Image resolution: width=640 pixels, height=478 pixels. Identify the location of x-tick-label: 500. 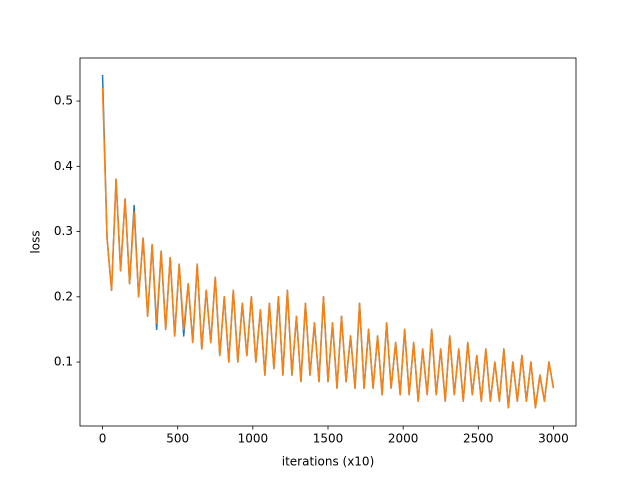
(177, 439).